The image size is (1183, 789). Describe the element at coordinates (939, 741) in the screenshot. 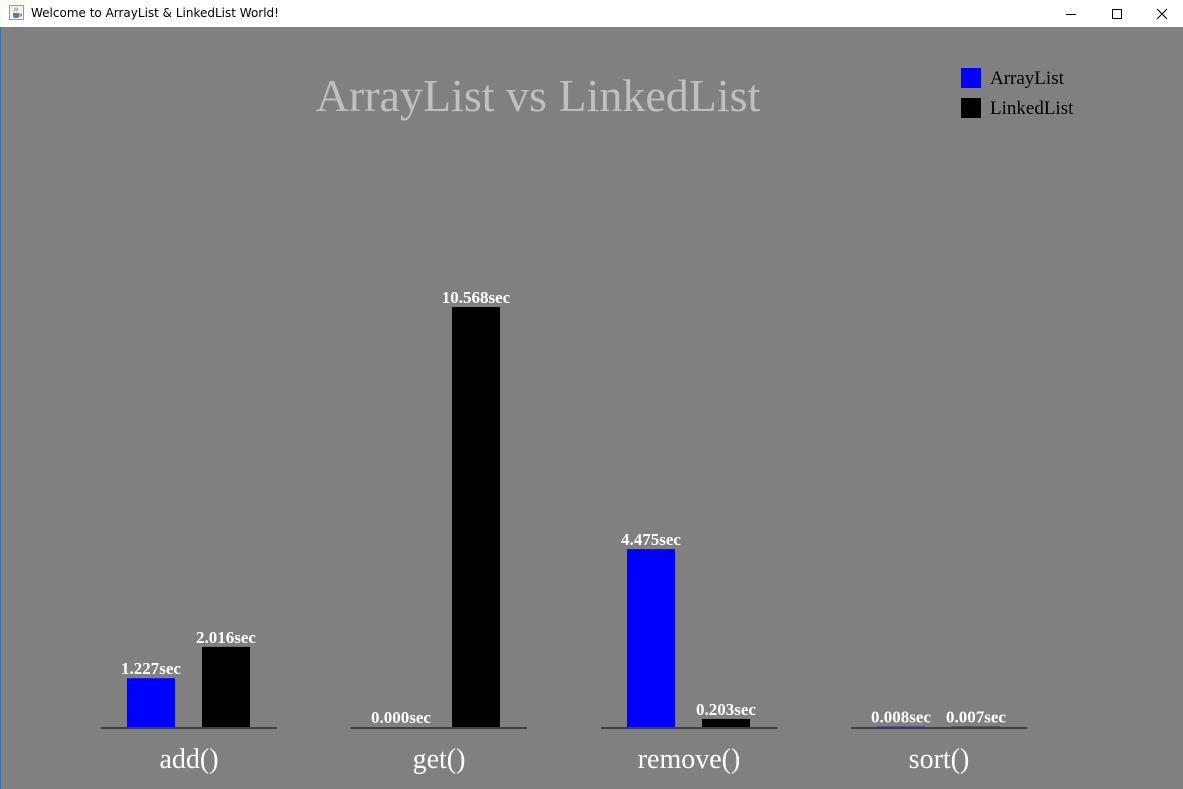

I see `category-group: 0.008sec 0.007sec sort()` at that location.